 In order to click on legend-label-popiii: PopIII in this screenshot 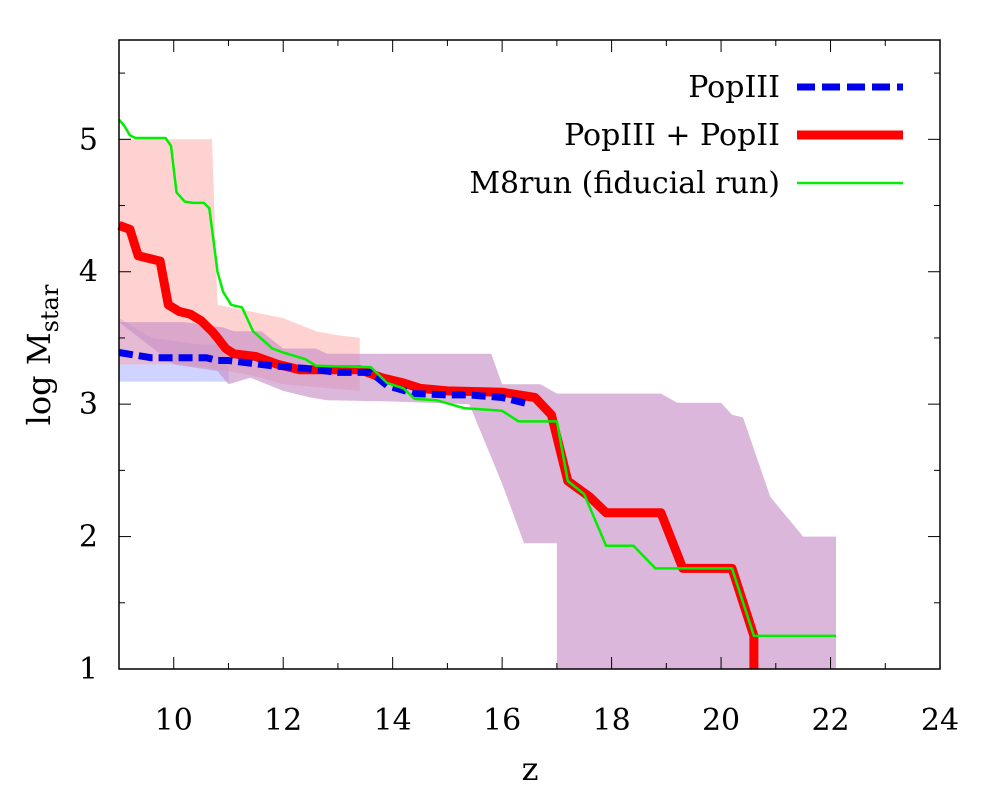, I will do `click(734, 87)`.